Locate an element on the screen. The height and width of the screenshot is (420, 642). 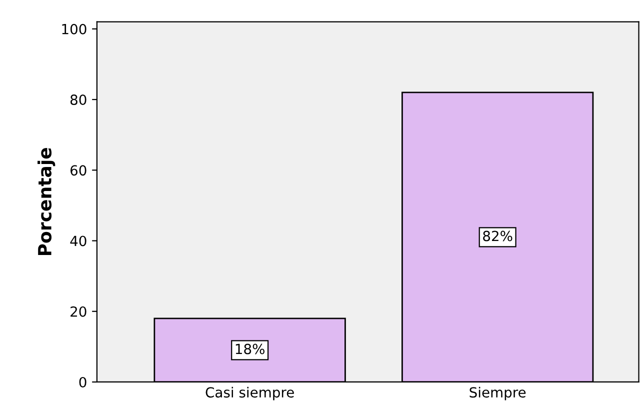
y-tick-label: 40 is located at coordinates (78, 241).